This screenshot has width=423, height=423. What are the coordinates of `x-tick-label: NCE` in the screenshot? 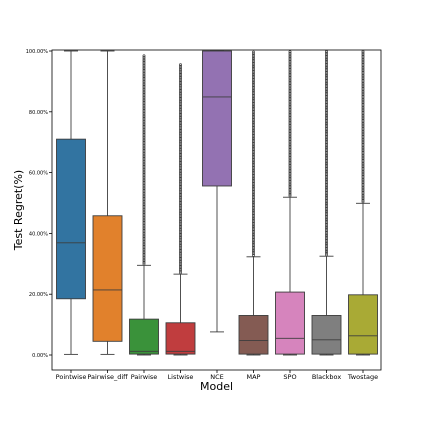 It's located at (217, 377).